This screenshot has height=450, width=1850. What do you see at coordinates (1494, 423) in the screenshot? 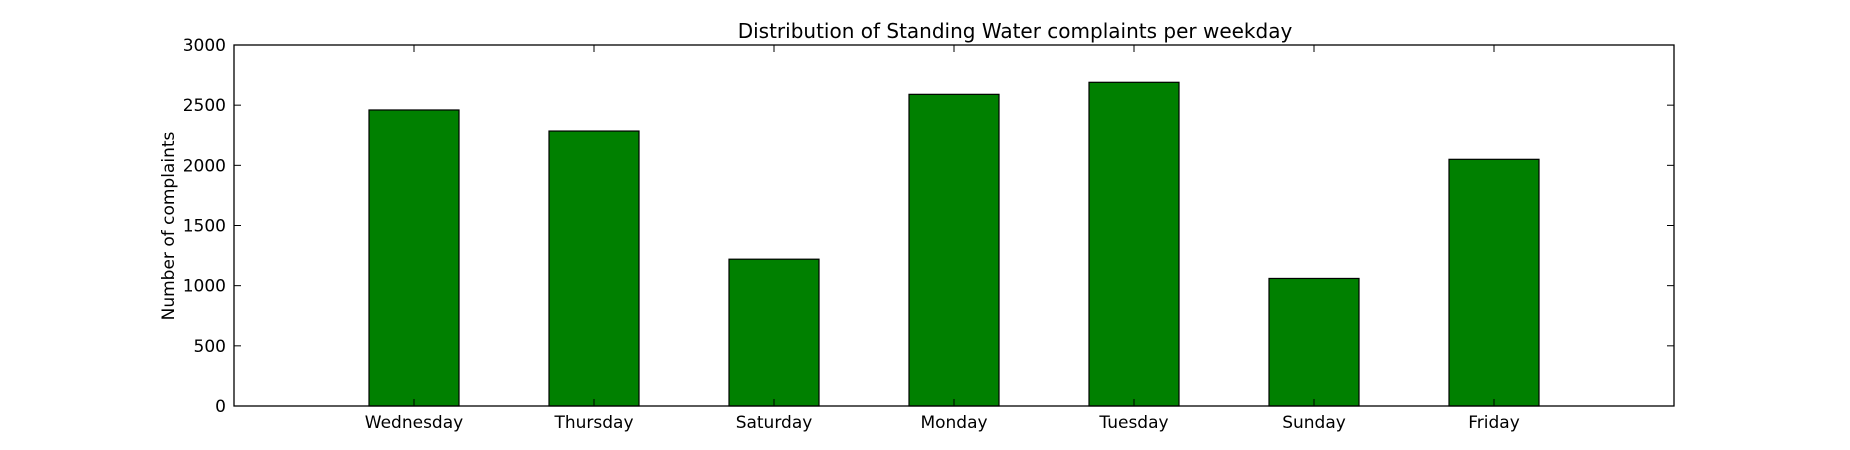
I see `x-tick-label-friday: Friday` at bounding box center [1494, 423].